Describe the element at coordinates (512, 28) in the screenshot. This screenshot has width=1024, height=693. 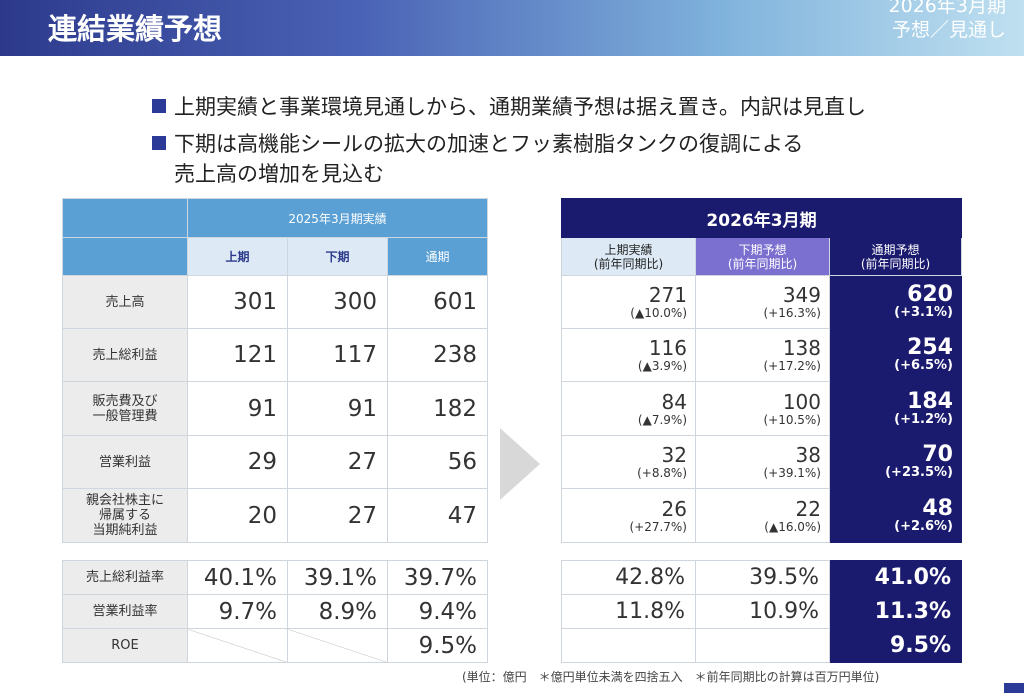
I see `title-banner: 連結業績予想 2026年3月期 予想／見通し` at that location.